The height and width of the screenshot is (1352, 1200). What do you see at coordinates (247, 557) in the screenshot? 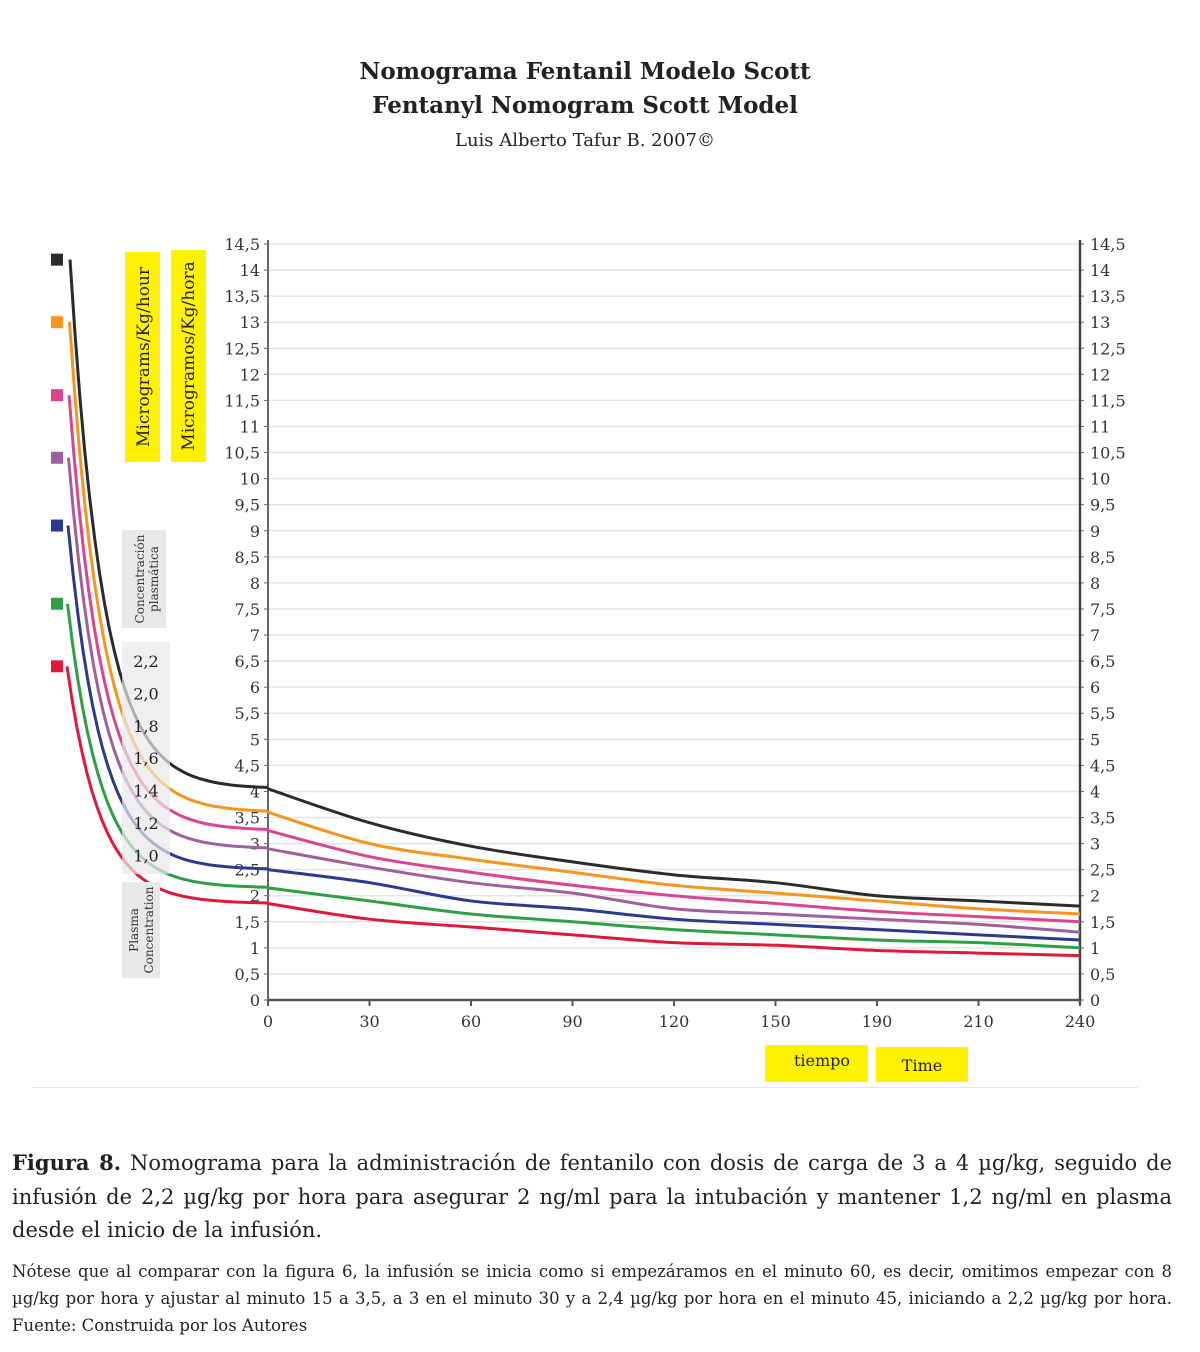
I see `y-tick-label-left: 8,5` at bounding box center [247, 557].